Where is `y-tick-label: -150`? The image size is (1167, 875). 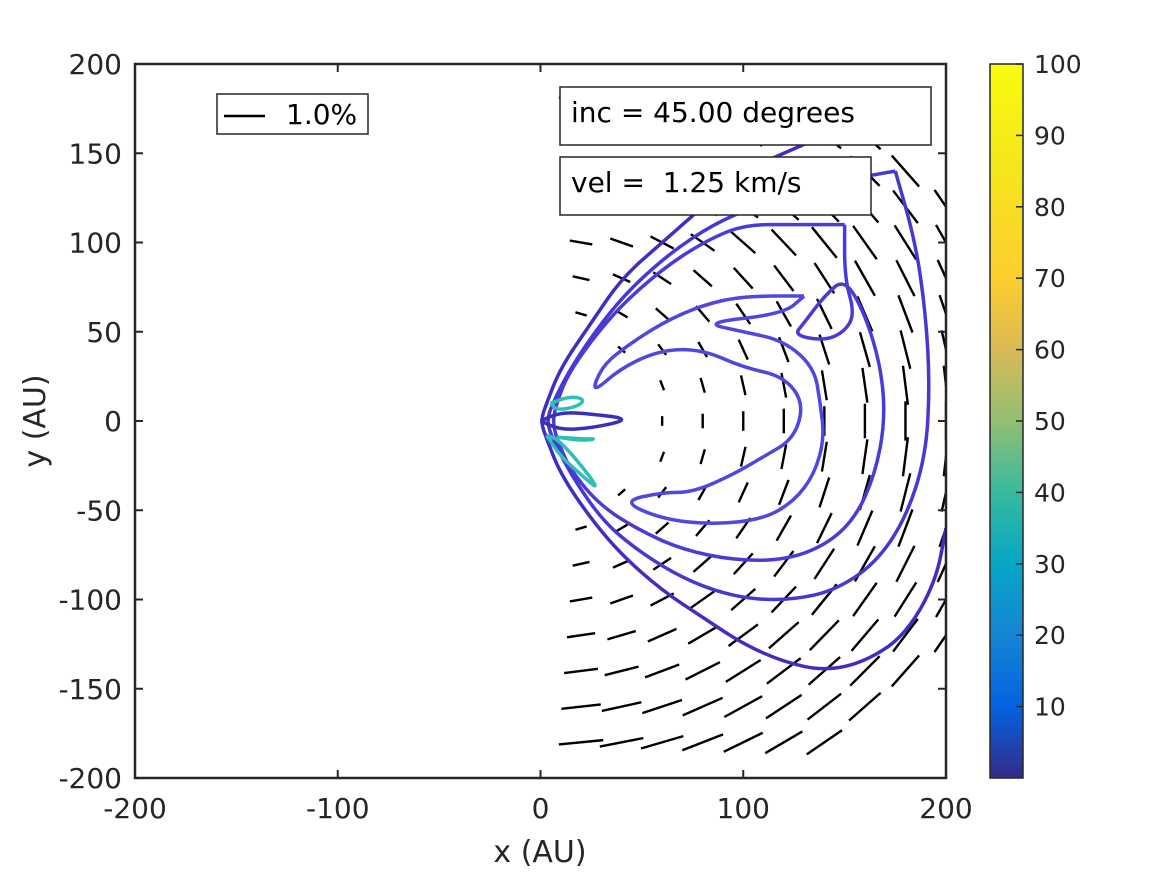 y-tick-label: -150 is located at coordinates (90, 689).